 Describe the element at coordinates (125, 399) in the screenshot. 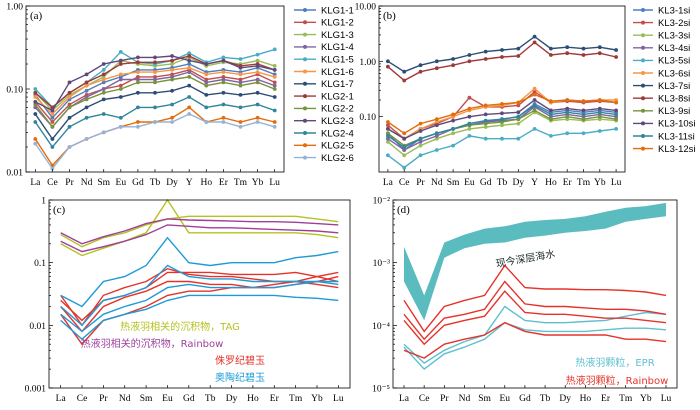

I see `x-tick-label: Nd` at that location.